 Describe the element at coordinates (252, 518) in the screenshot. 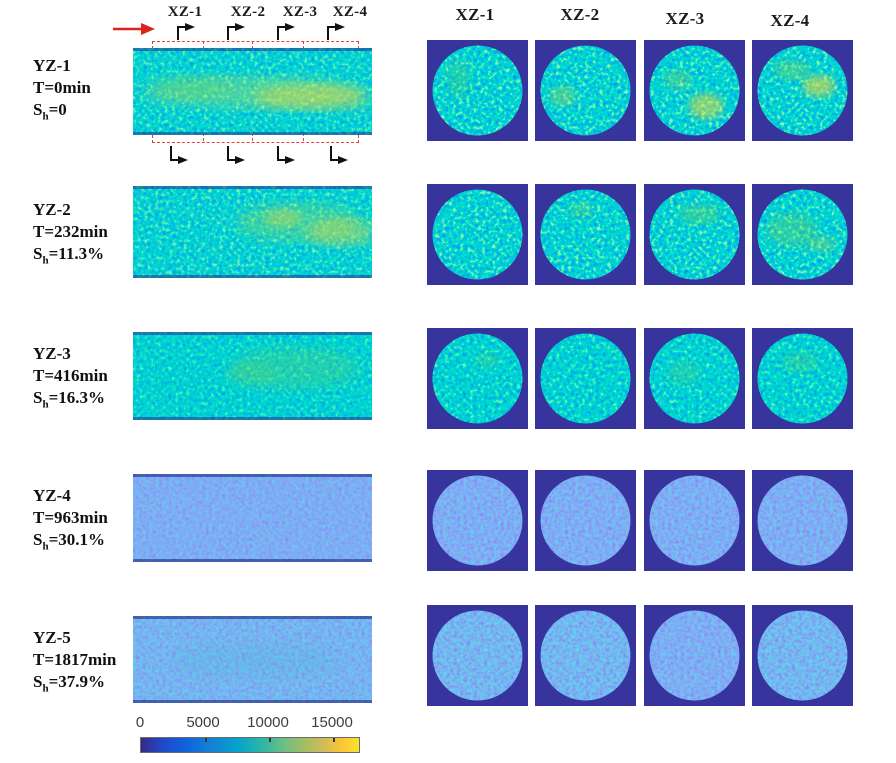

I see `yz4-image` at that location.